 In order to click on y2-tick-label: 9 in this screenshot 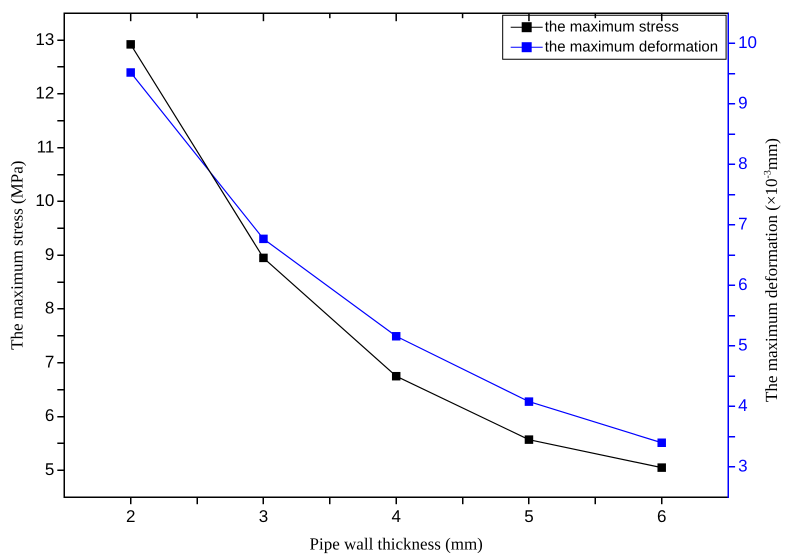, I will do `click(743, 103)`.